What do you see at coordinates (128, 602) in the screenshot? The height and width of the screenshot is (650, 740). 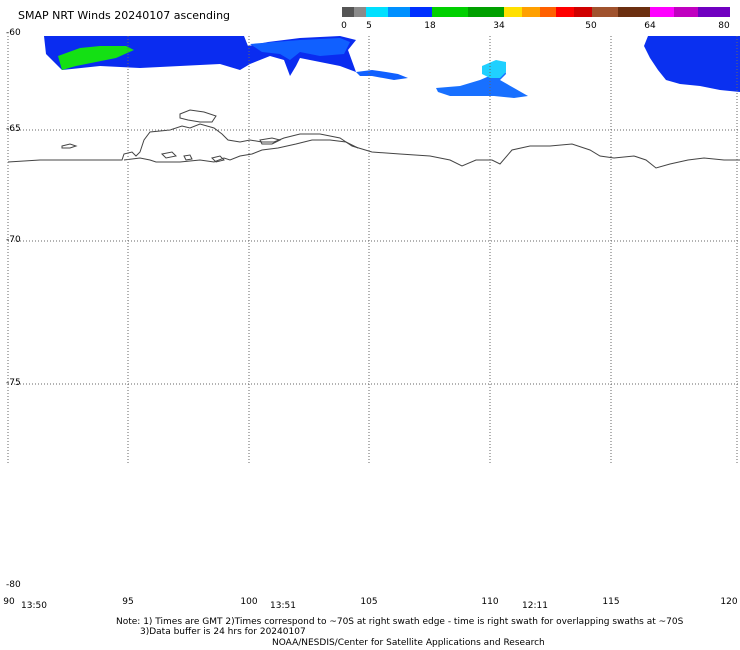 I see `longitude-label: 95` at bounding box center [128, 602].